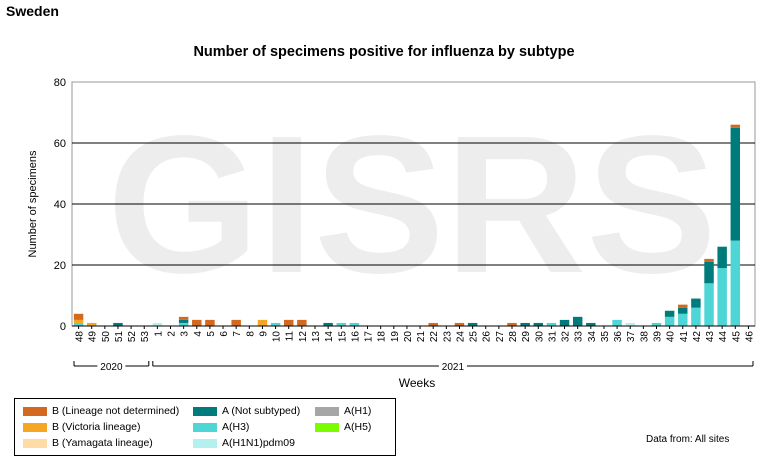  Describe the element at coordinates (579, 337) in the screenshot. I see `x-tick-label: 33` at that location.